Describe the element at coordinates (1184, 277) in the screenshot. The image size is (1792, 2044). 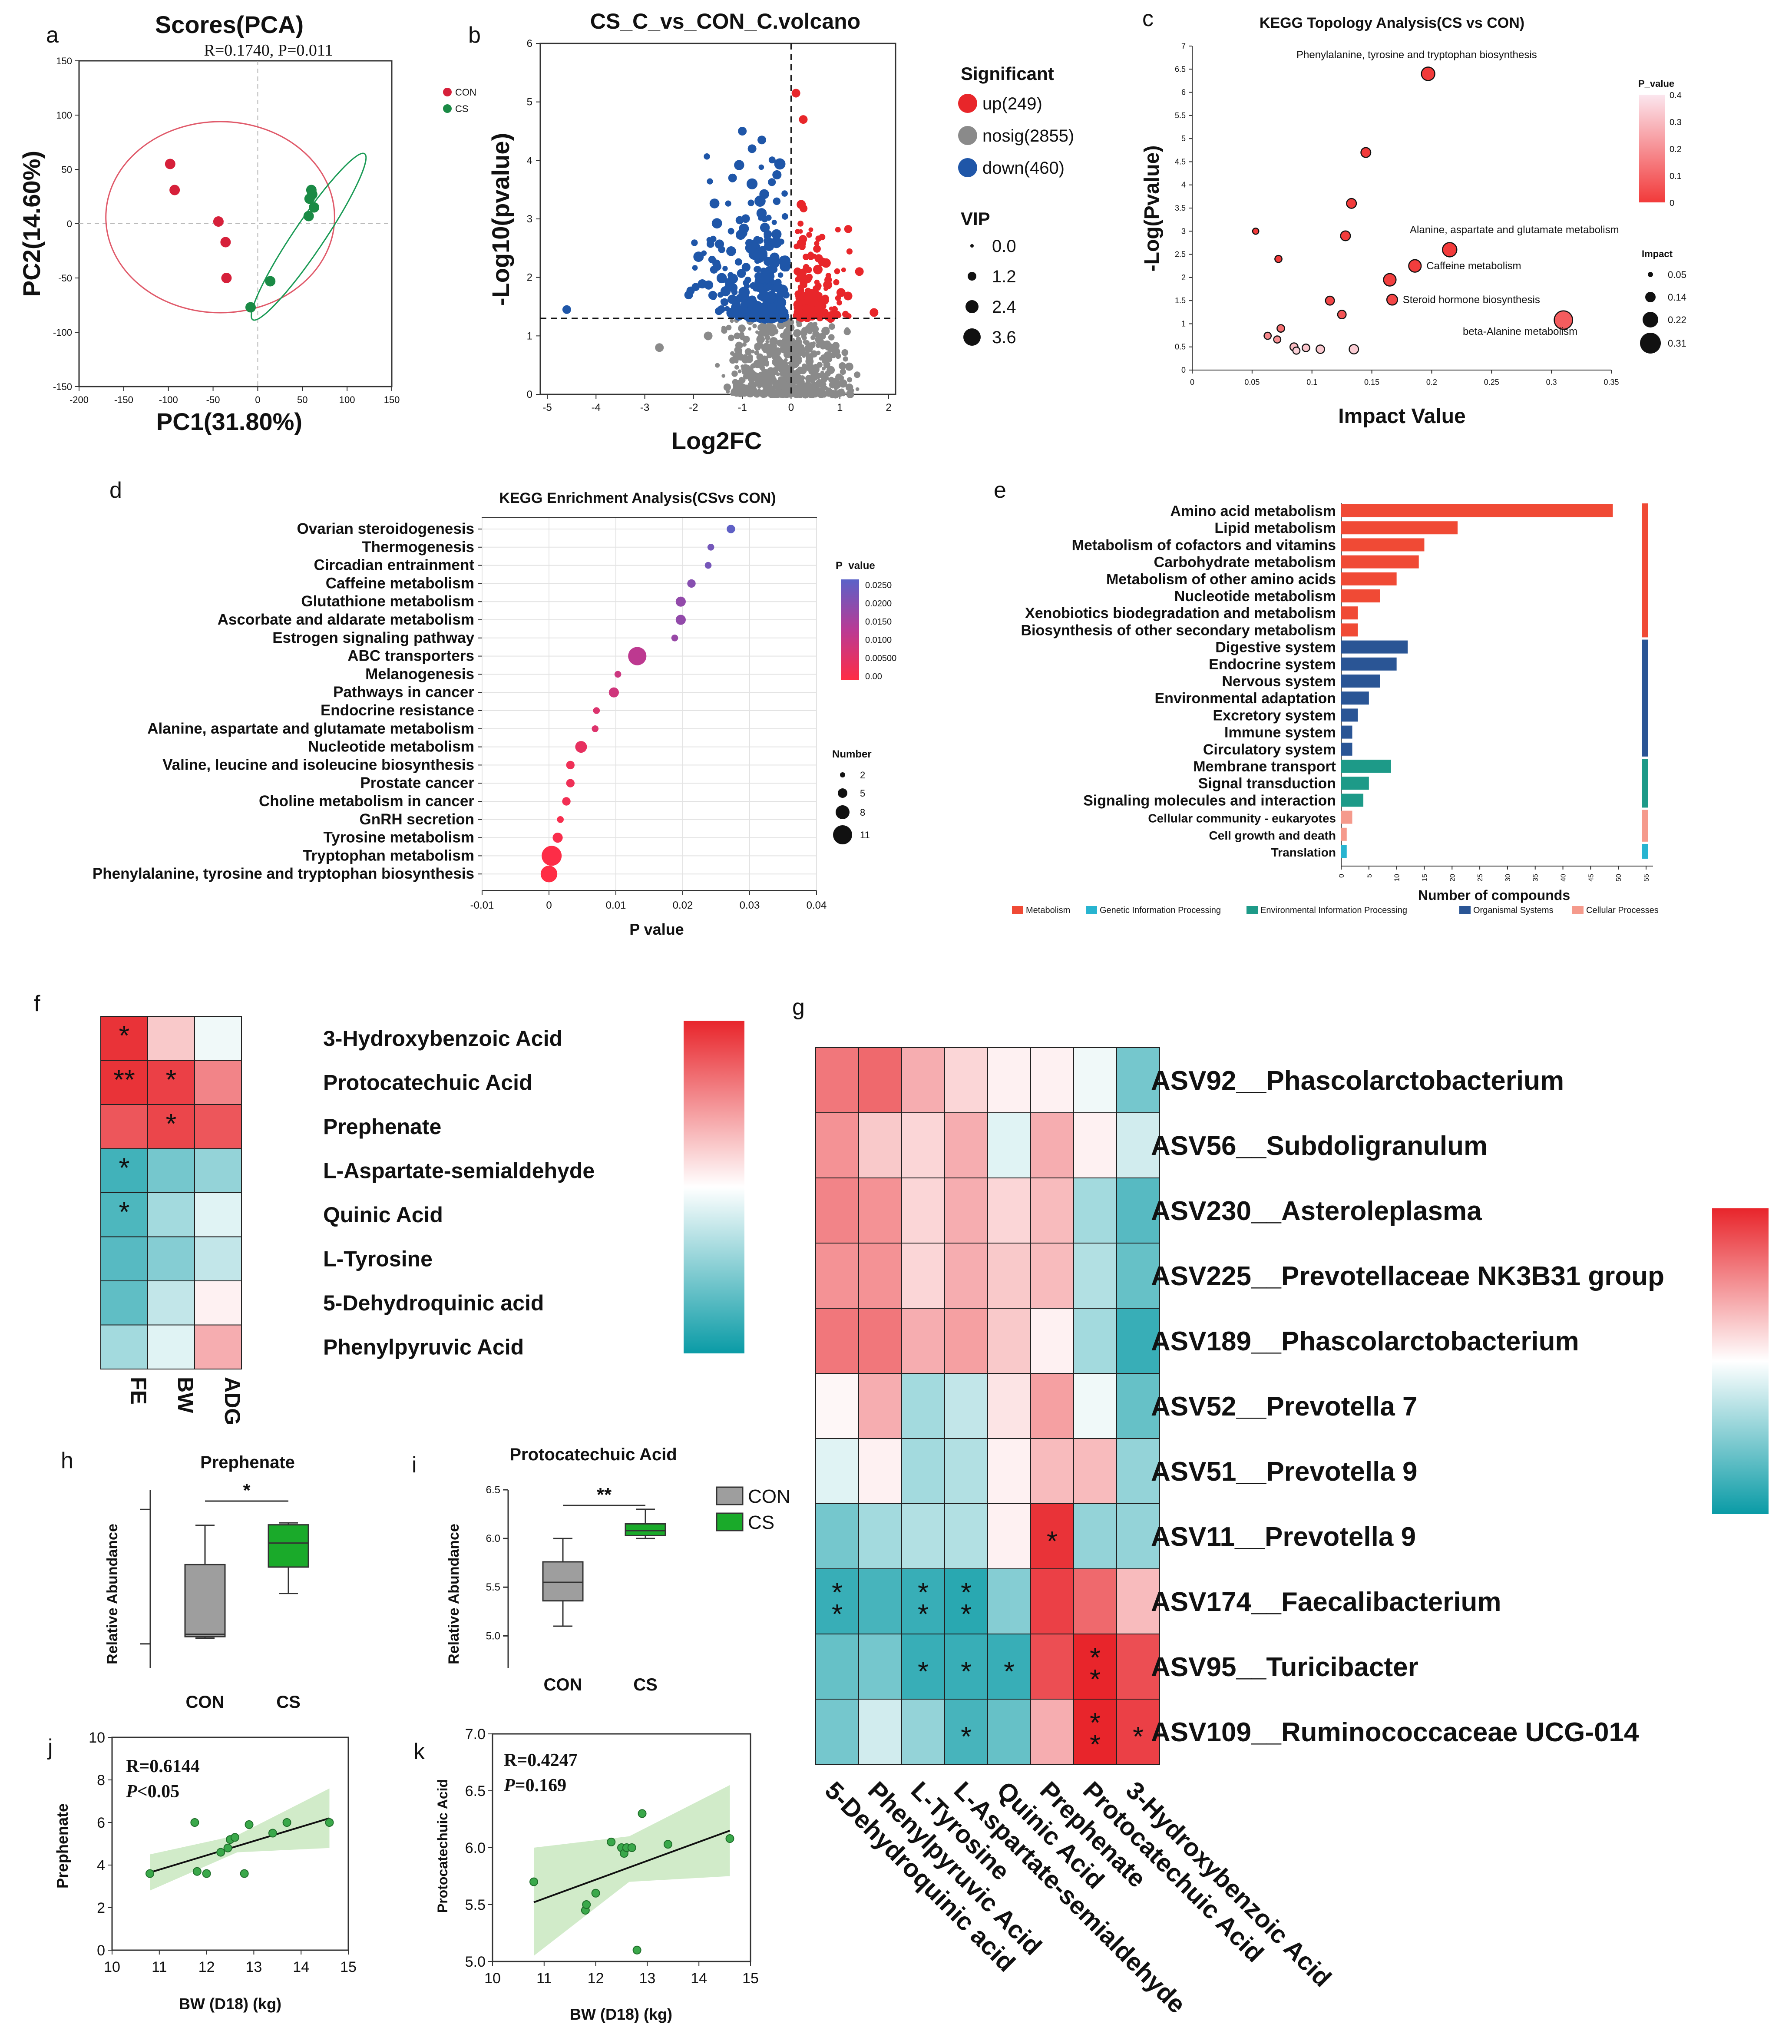
I see `topology-ytick-label: 2` at that location.